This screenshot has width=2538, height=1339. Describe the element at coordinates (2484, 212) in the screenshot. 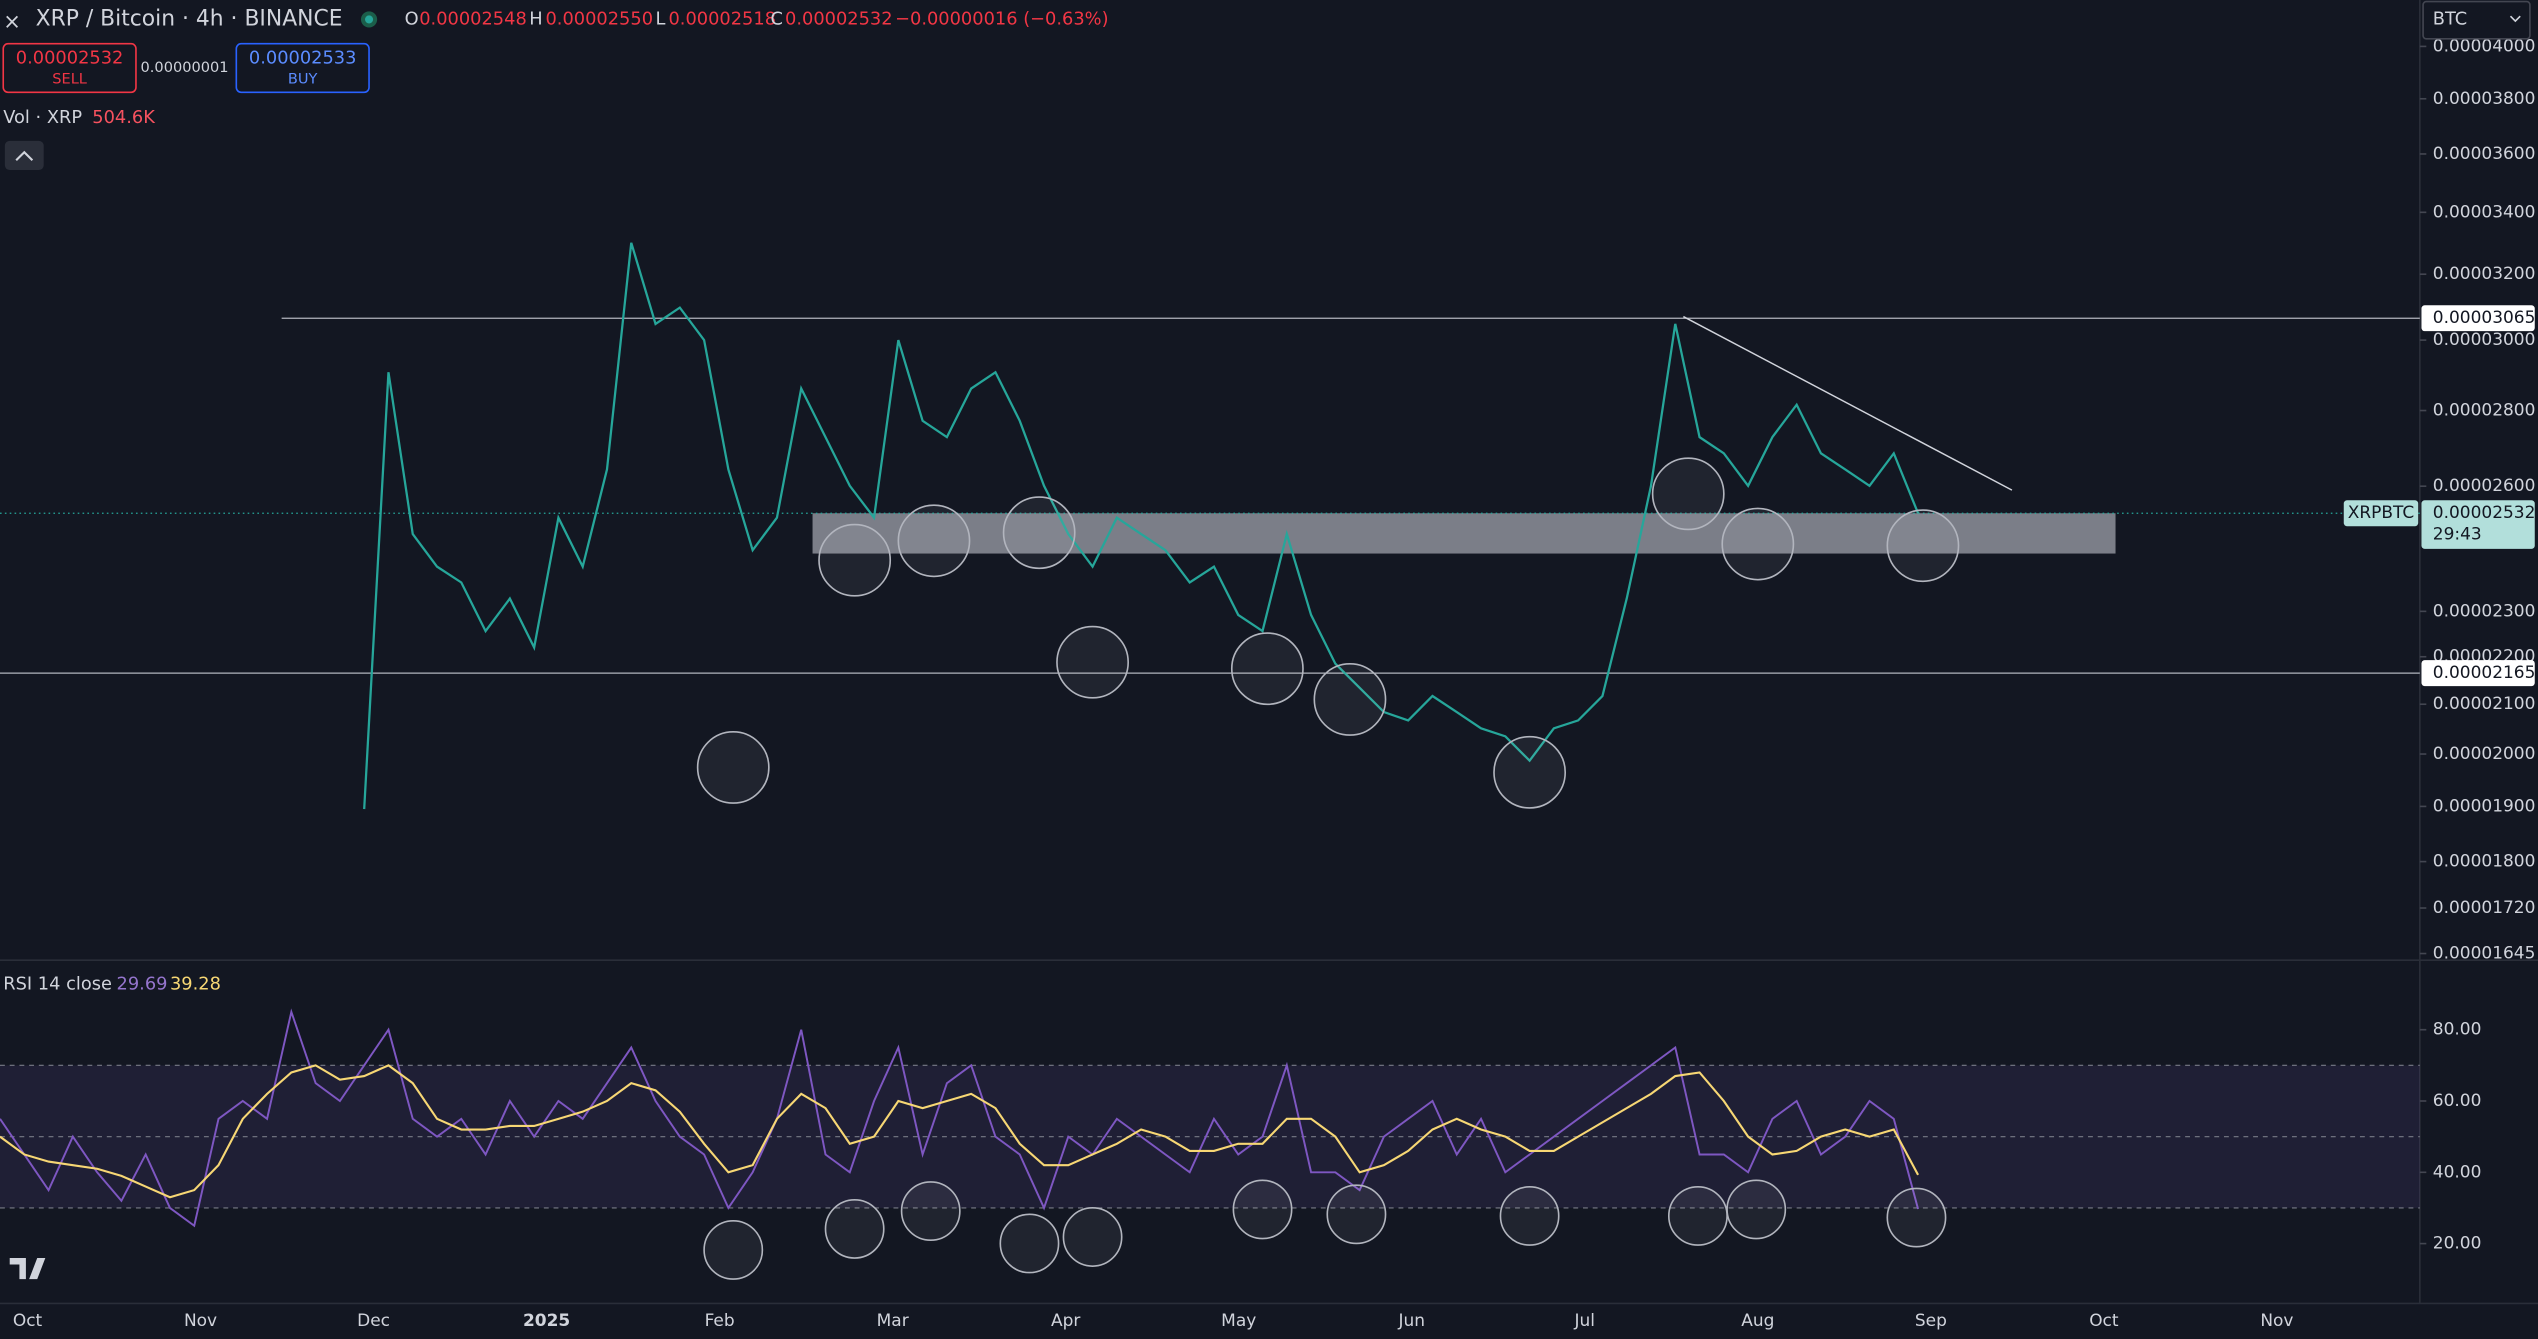

I see `y-tick-label: 0.00003400` at that location.